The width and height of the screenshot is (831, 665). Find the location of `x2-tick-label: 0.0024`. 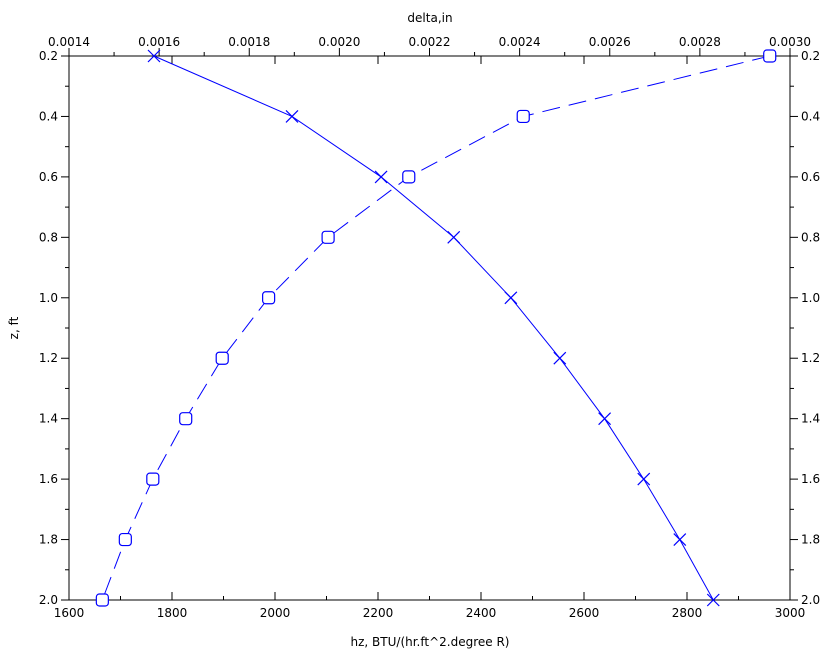

x2-tick-label: 0.0024 is located at coordinates (520, 42).